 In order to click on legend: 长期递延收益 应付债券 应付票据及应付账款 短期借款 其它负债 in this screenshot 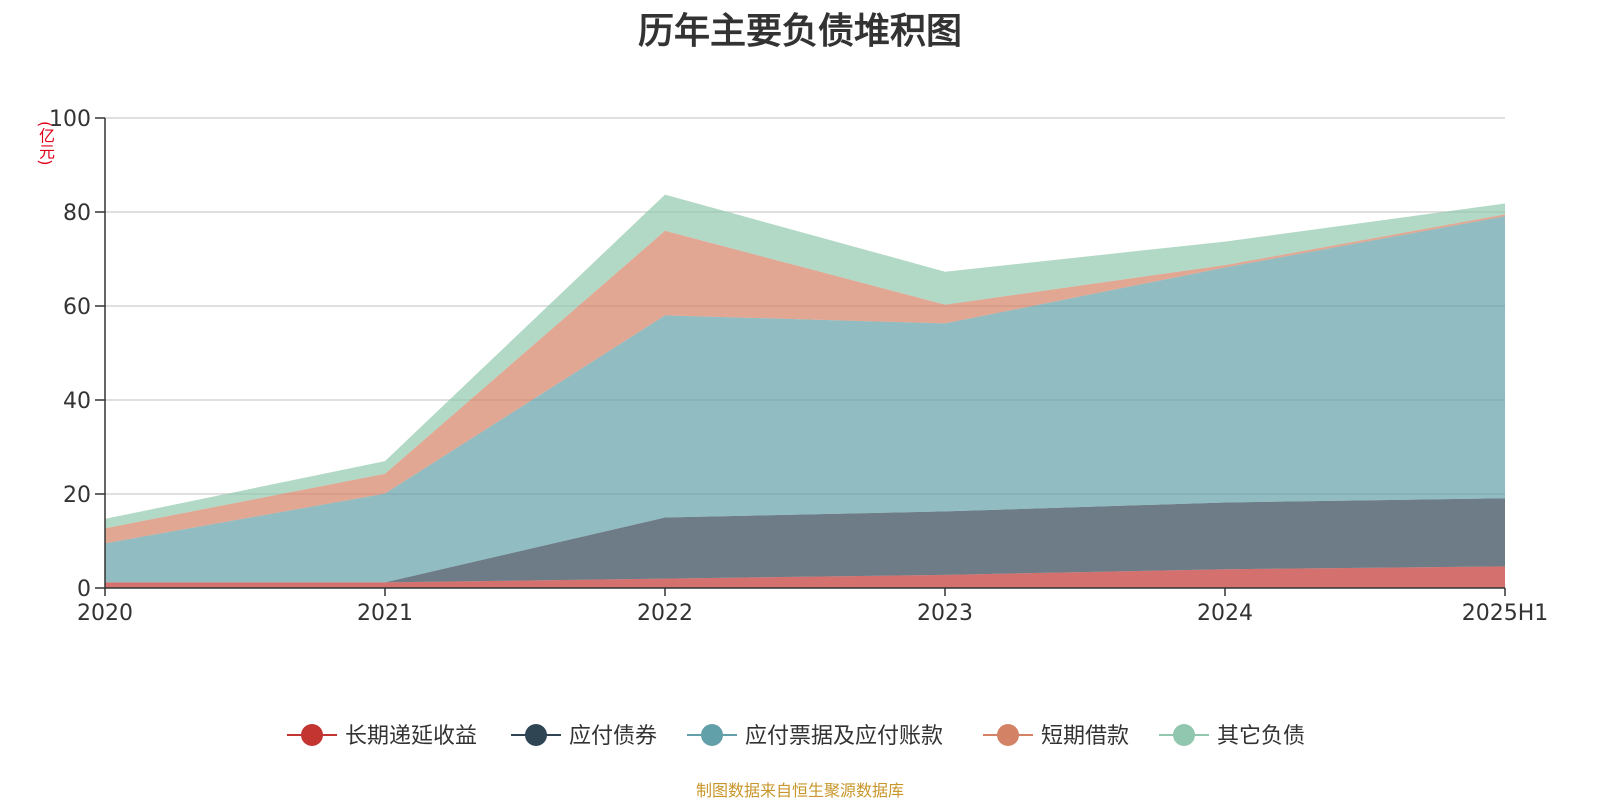, I will do `click(796, 736)`.